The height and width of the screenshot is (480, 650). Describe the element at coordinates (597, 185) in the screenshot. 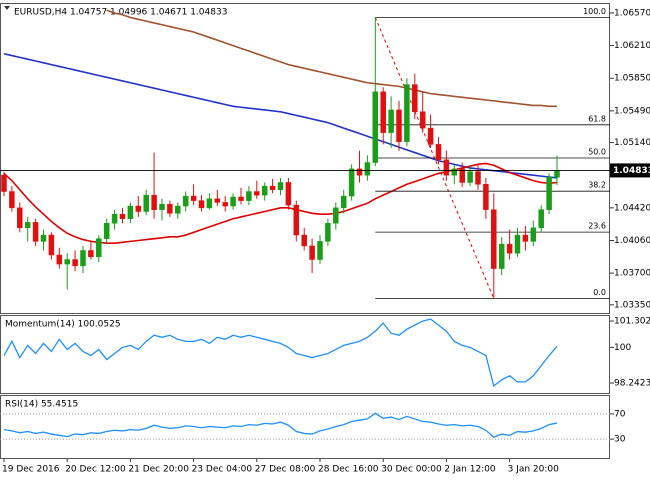

I see `fibonacci-label: 38.2` at that location.